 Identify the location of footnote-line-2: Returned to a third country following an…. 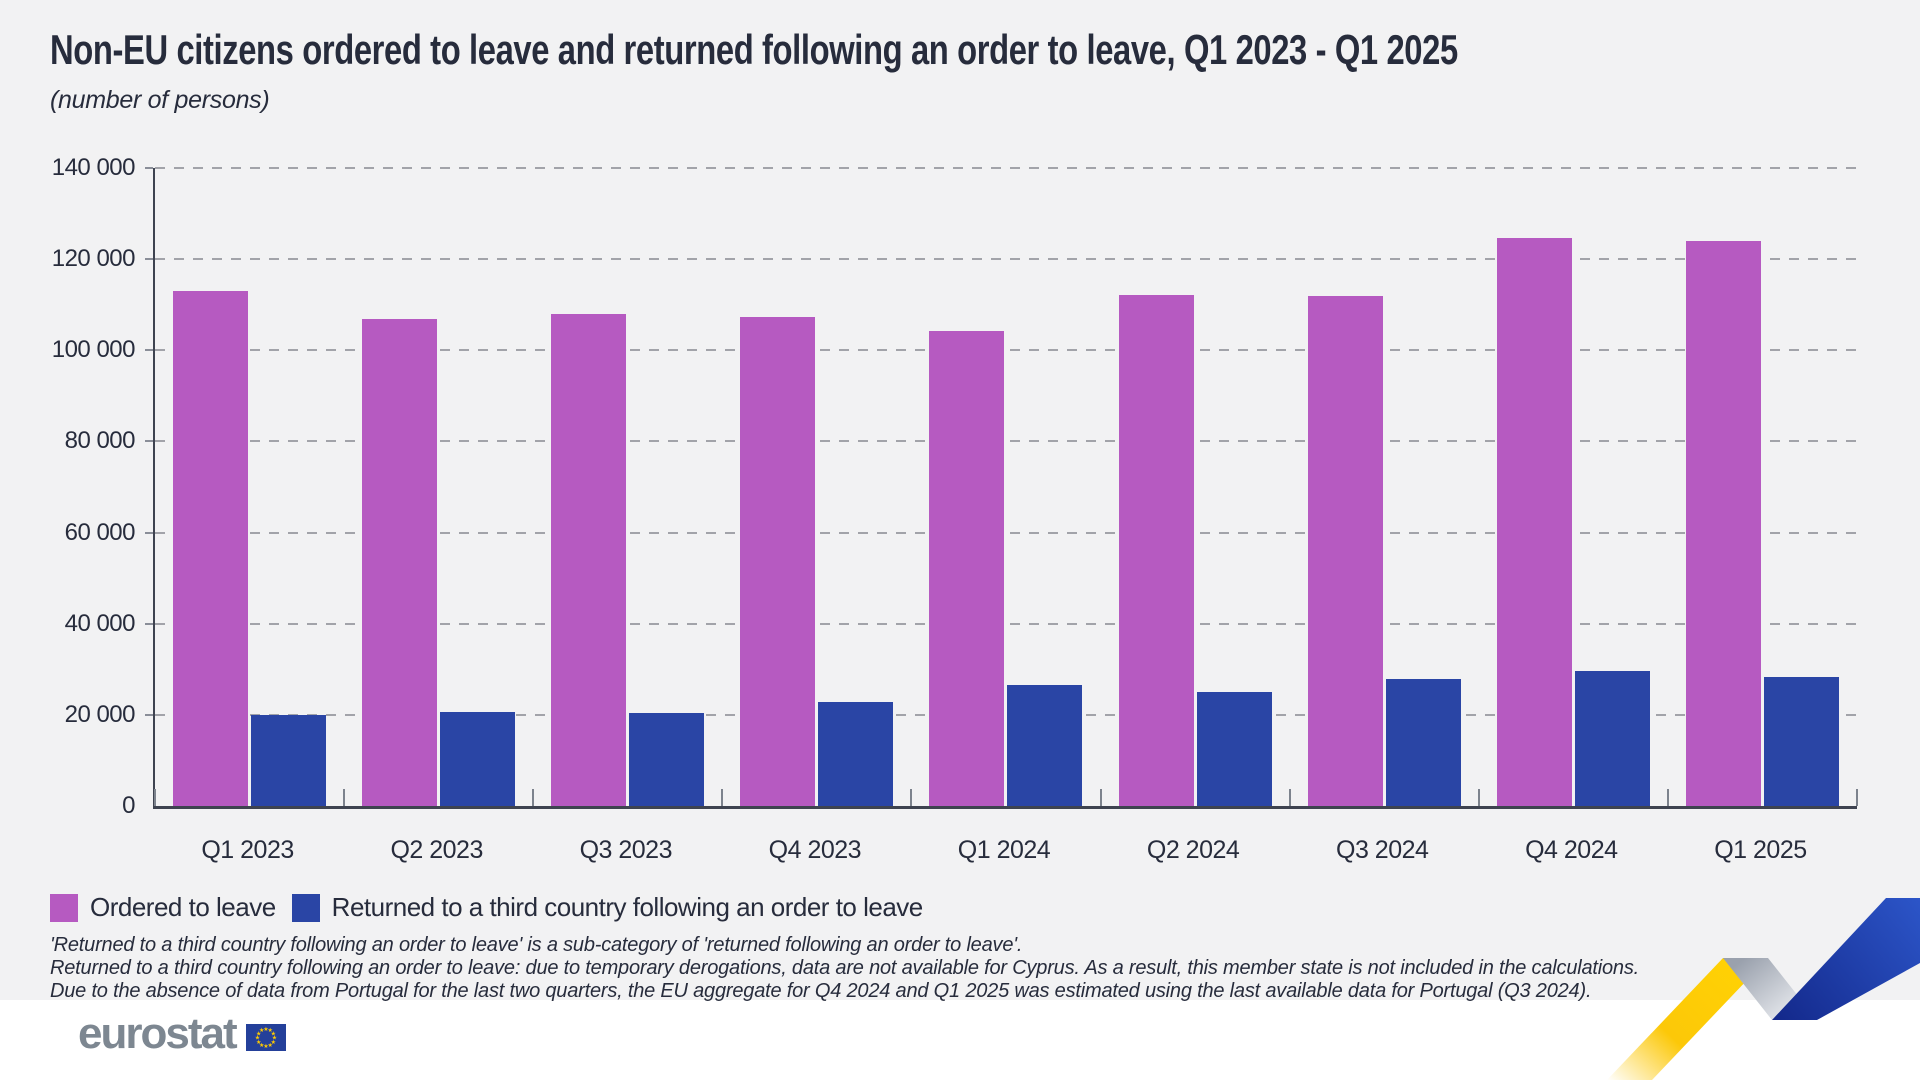
(845, 968).